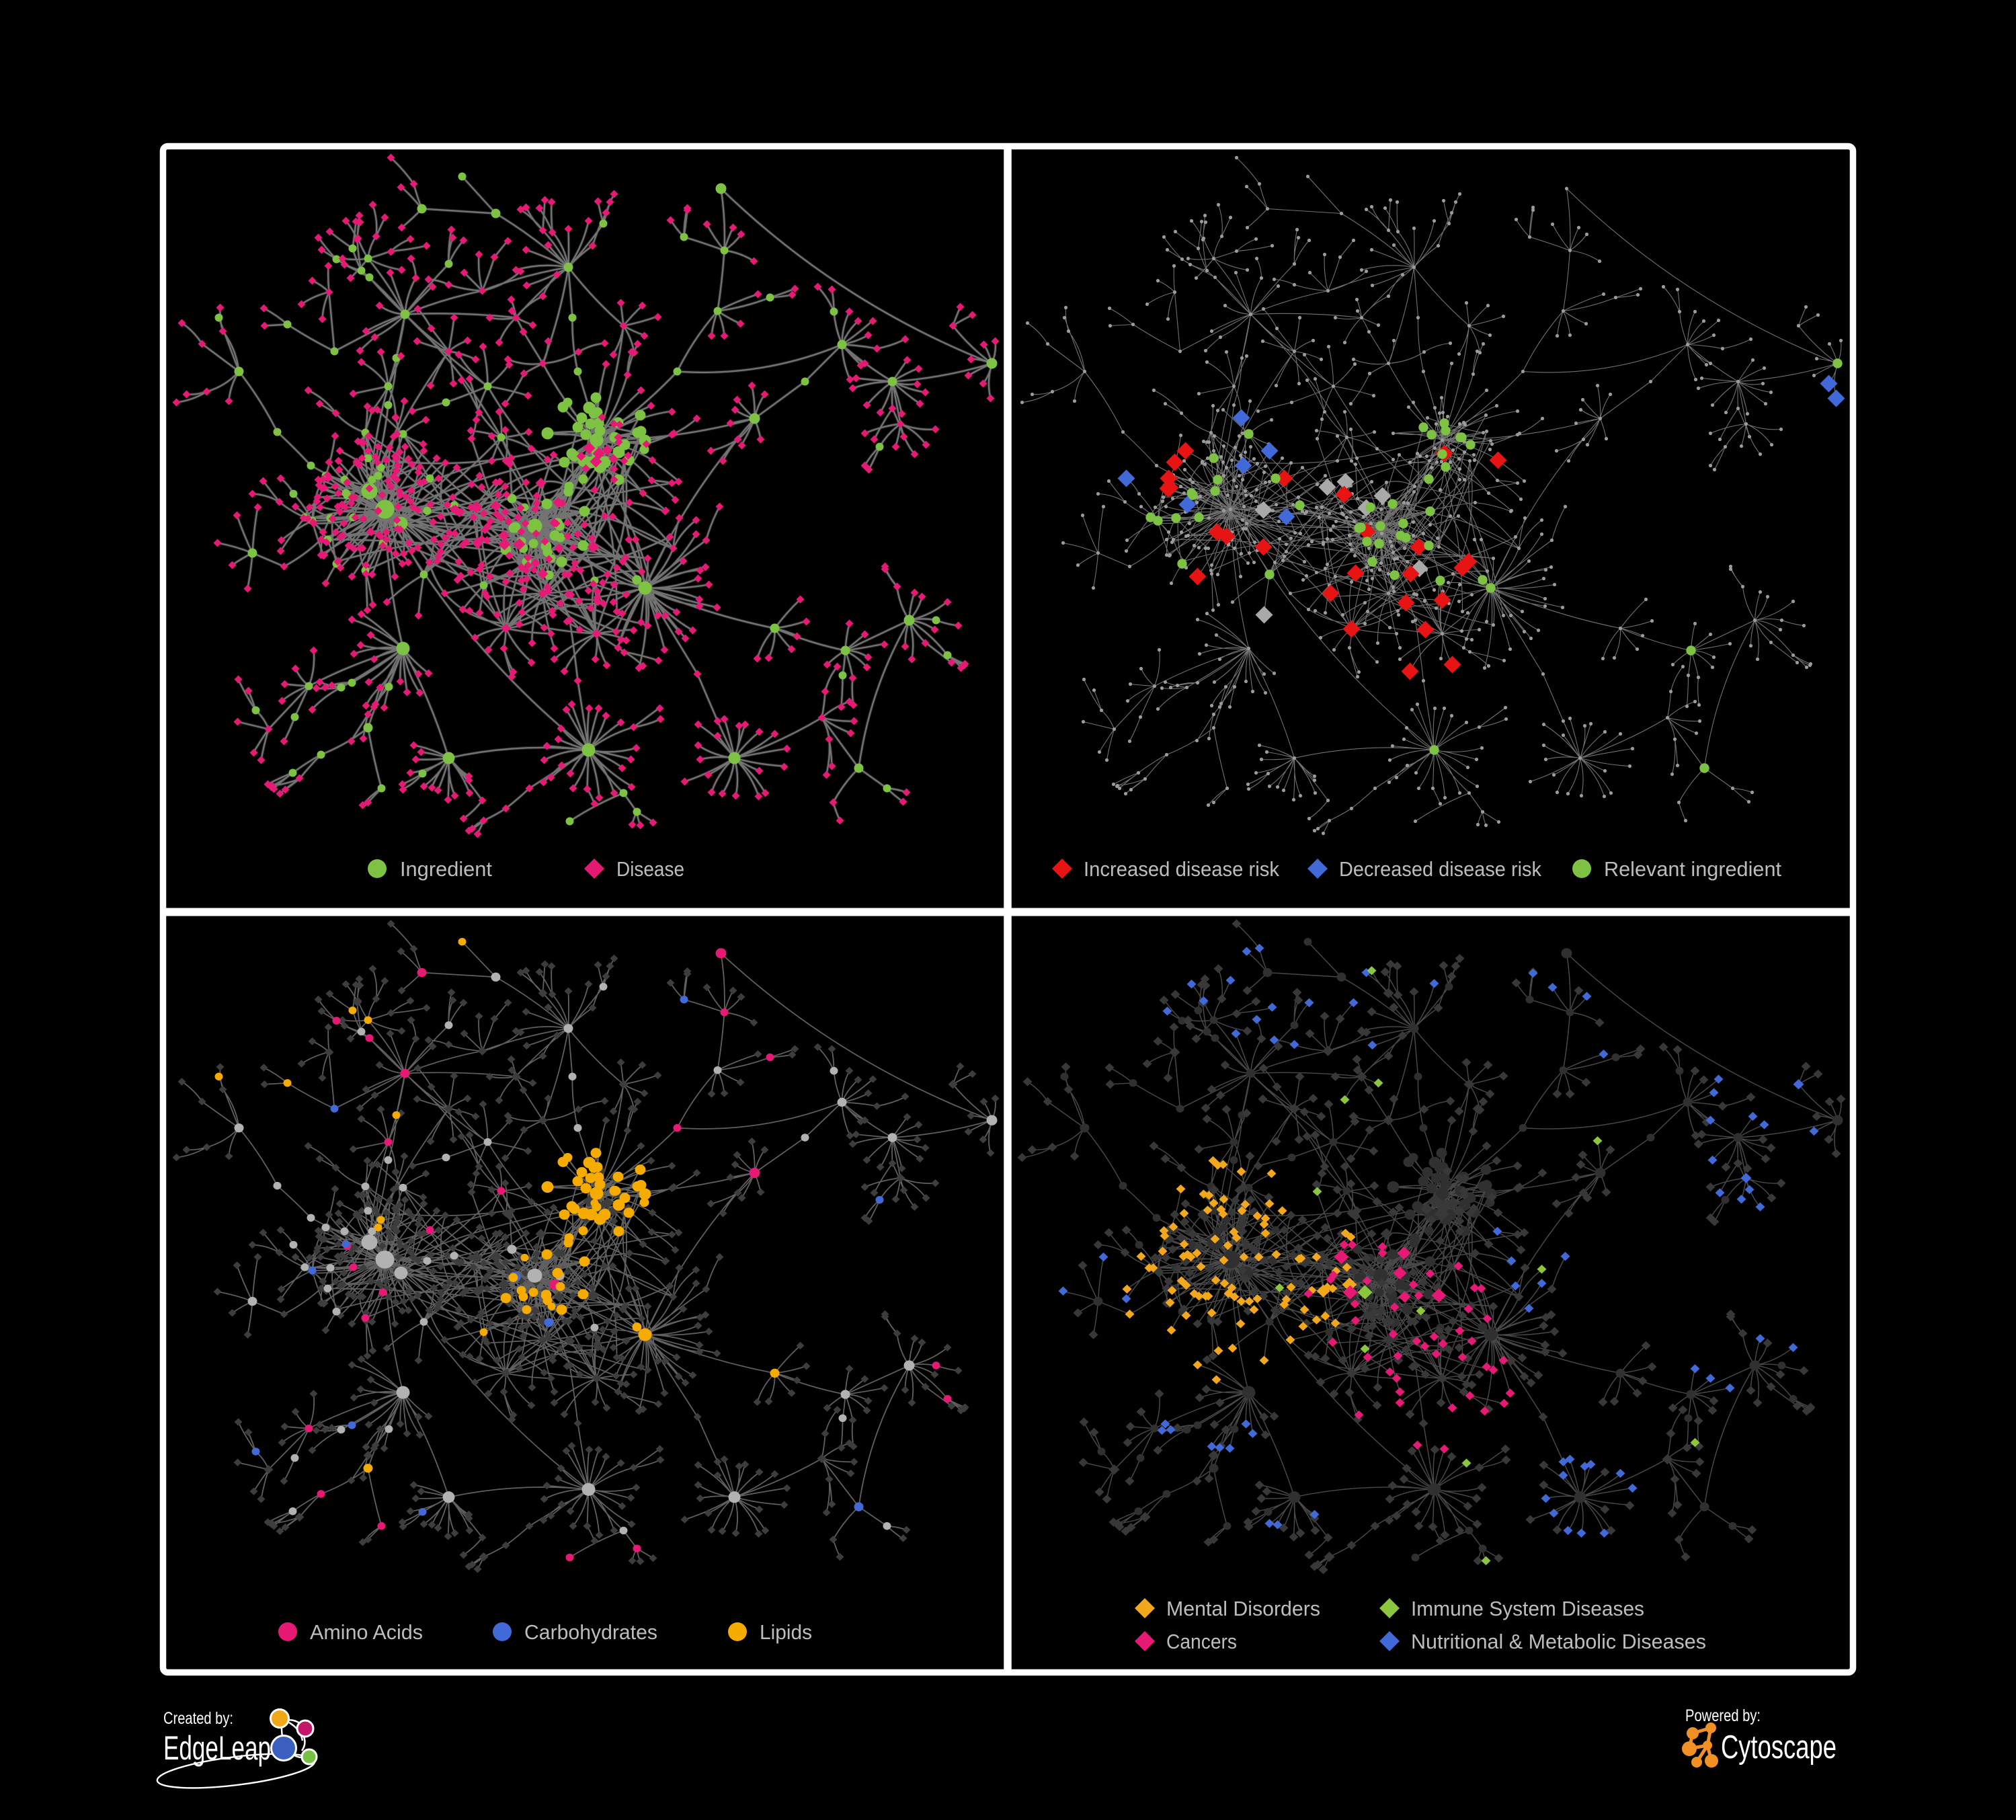  I want to click on svg-text: Relevant ingredient, so click(1692, 869).